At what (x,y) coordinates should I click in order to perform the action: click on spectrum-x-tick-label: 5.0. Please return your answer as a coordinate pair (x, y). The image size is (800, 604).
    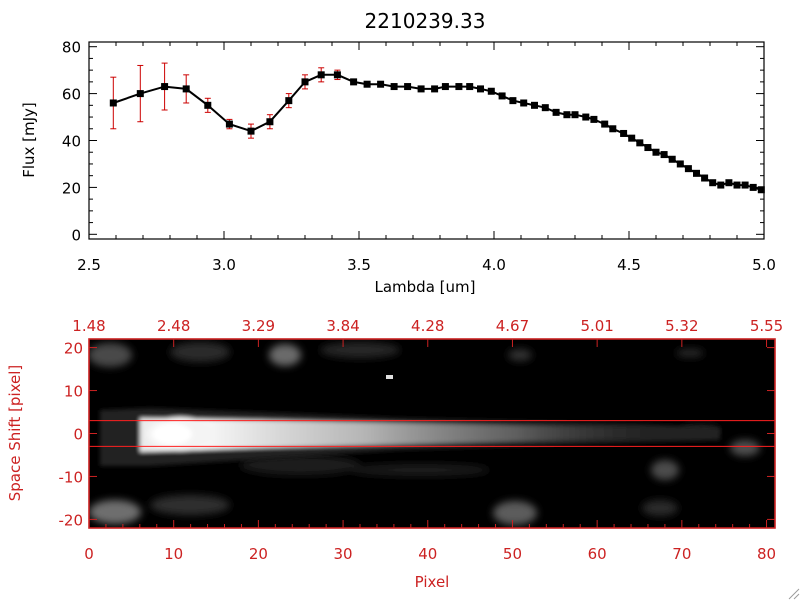
    Looking at the image, I should click on (764, 265).